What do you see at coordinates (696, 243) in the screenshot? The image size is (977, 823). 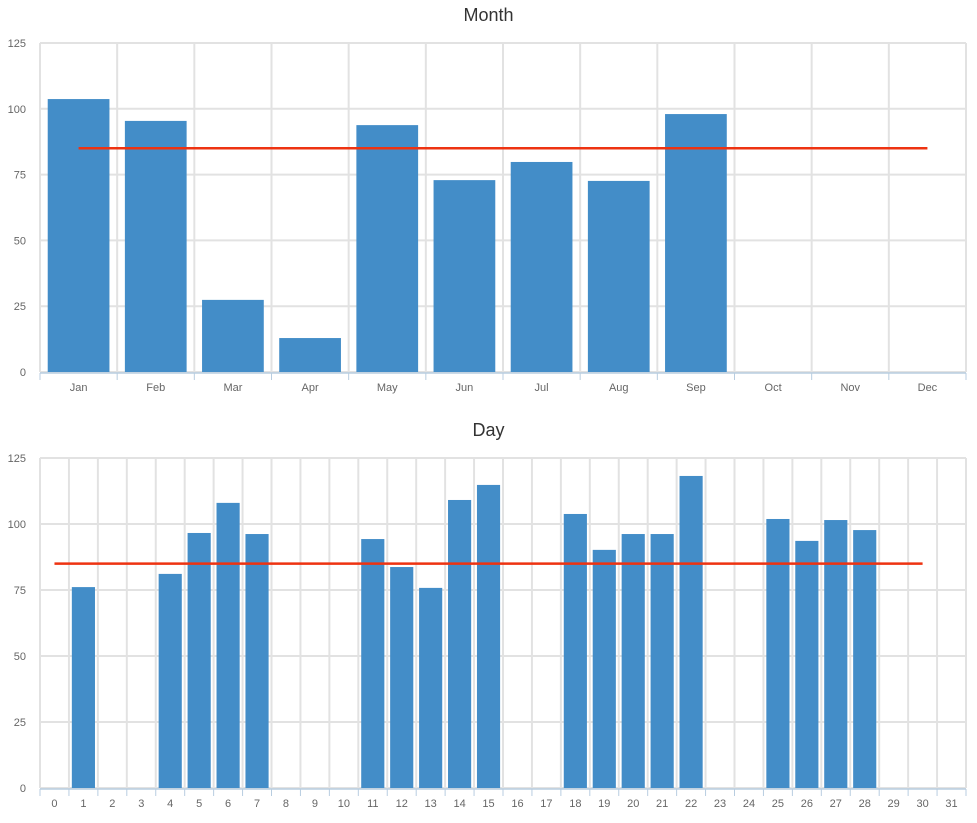 I see `month-bar-Sep` at bounding box center [696, 243].